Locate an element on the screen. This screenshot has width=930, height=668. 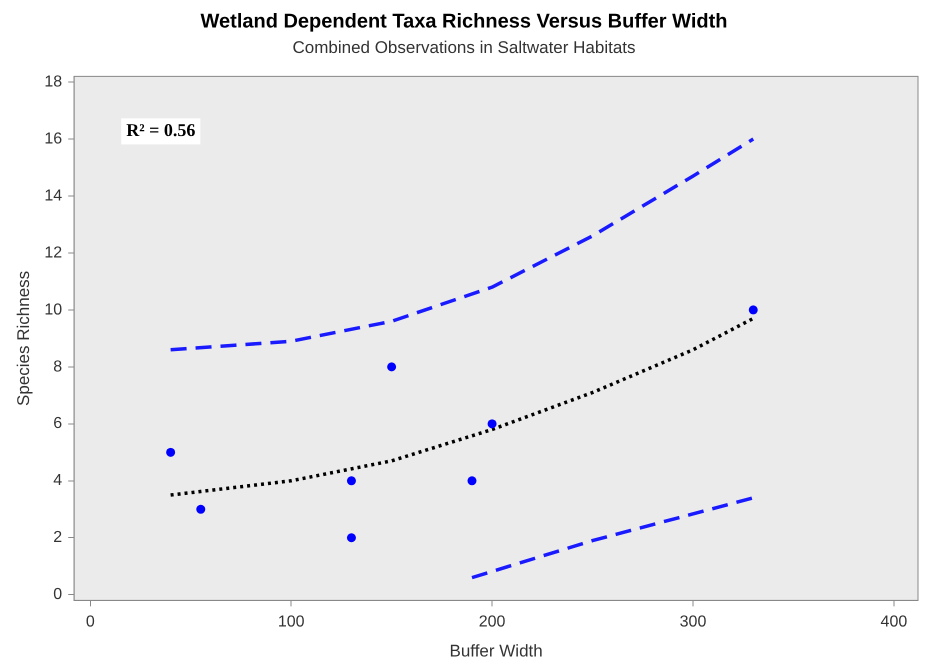
x-tick-label: 200 is located at coordinates (492, 621).